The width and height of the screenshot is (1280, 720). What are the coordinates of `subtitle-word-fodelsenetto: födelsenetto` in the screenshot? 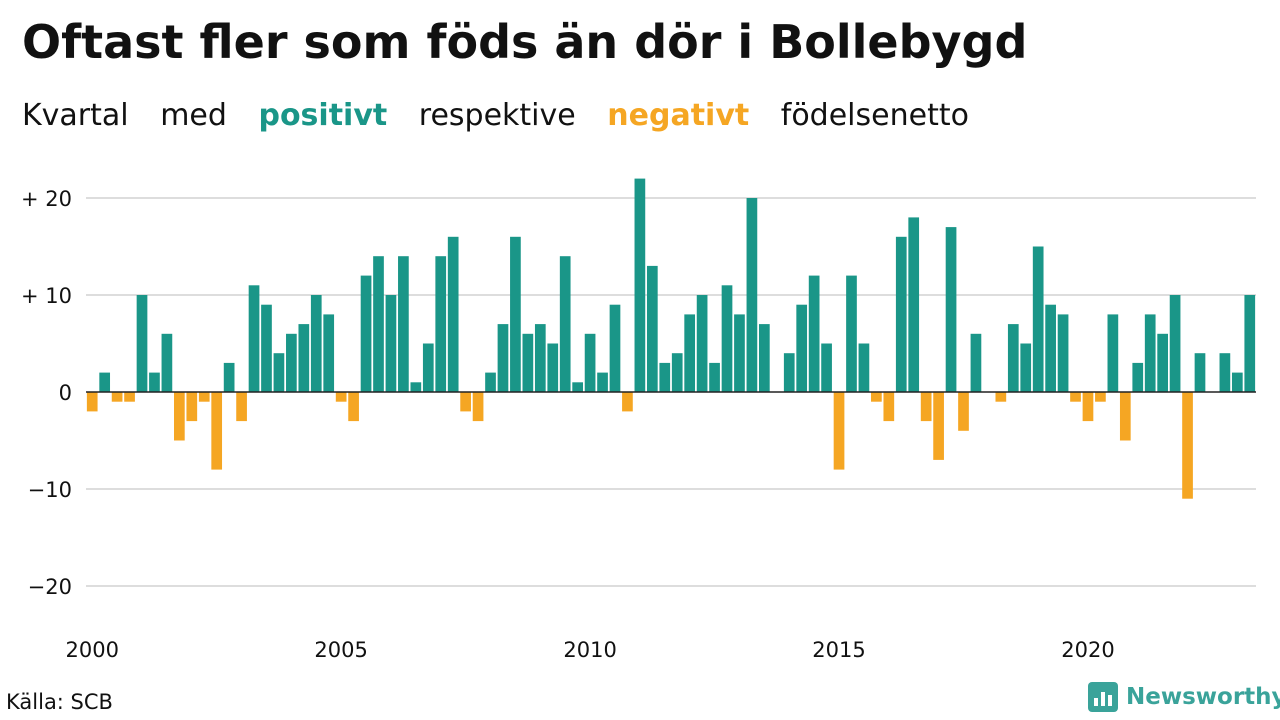 It's located at (874, 115).